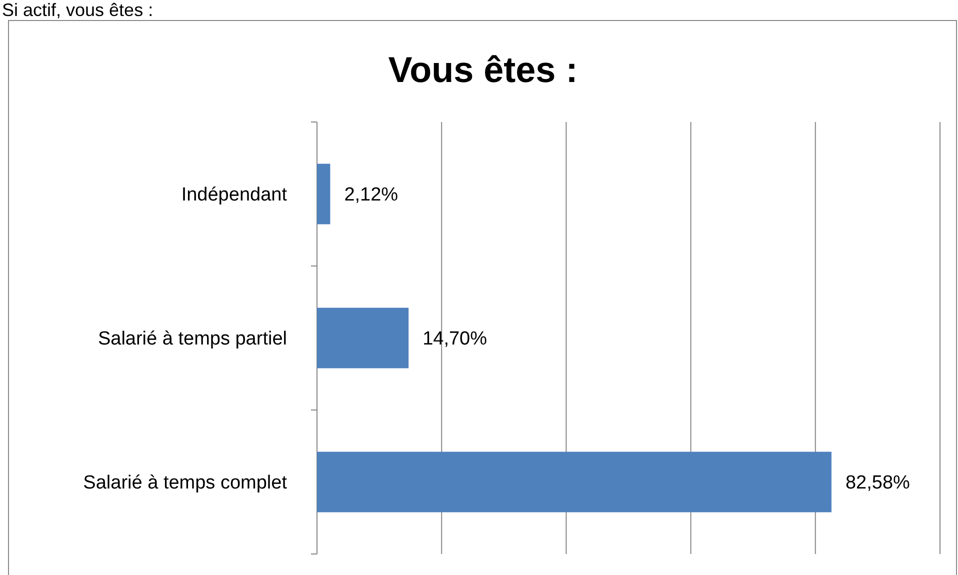  I want to click on data-label: 14,70%, so click(455, 339).